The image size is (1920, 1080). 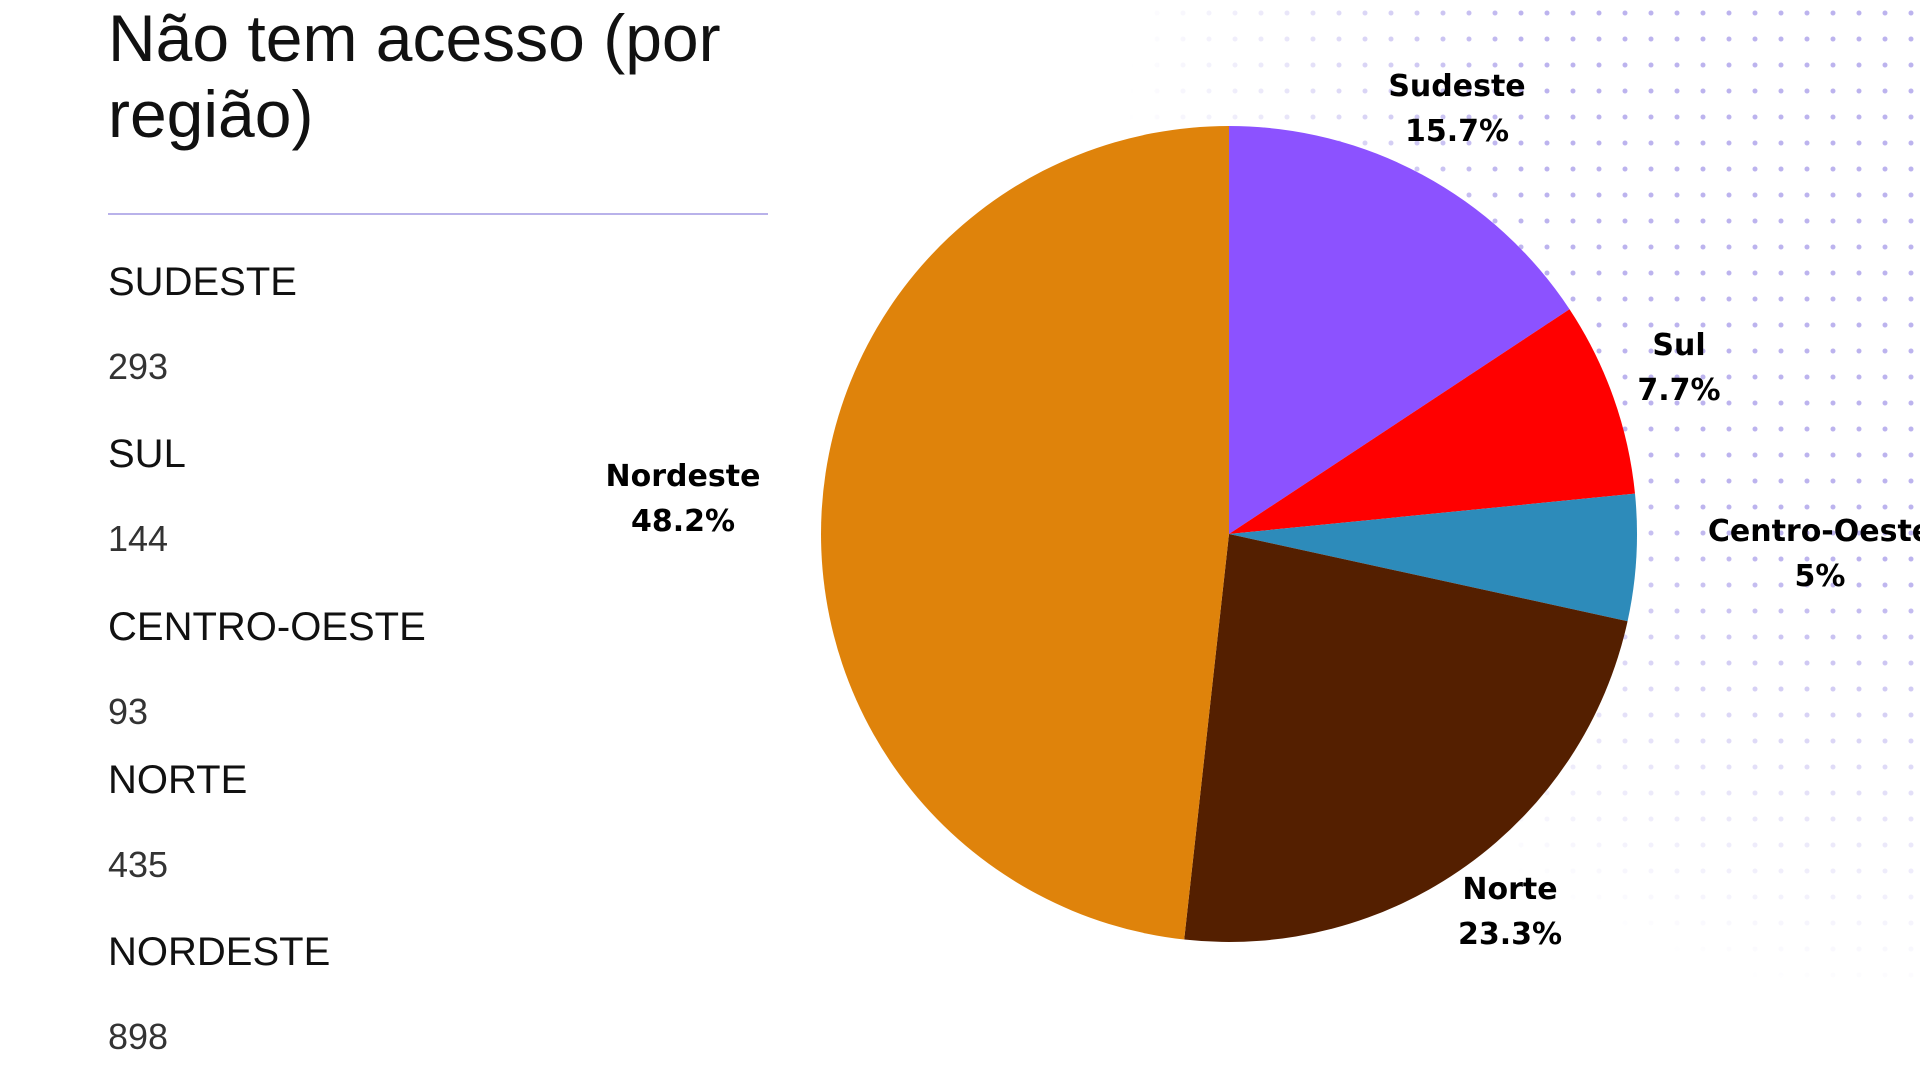 What do you see at coordinates (219, 952) in the screenshot?
I see `stat-label-nordeste: NORDESTE` at bounding box center [219, 952].